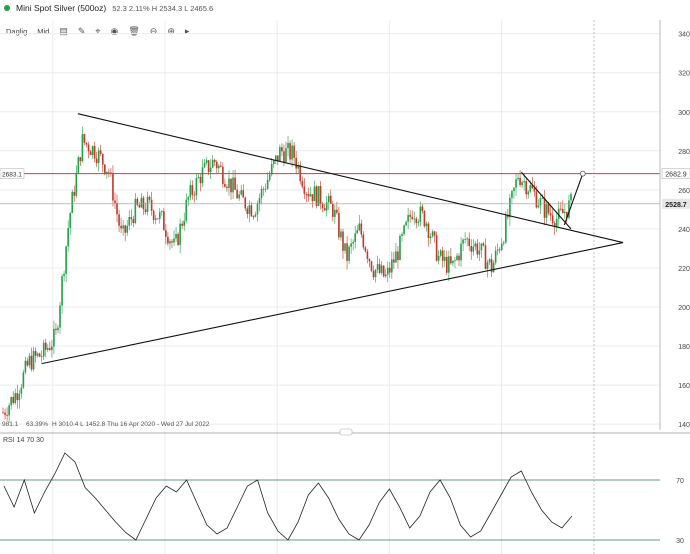  What do you see at coordinates (187, 30) in the screenshot?
I see `forward-icon: ▸` at bounding box center [187, 30].